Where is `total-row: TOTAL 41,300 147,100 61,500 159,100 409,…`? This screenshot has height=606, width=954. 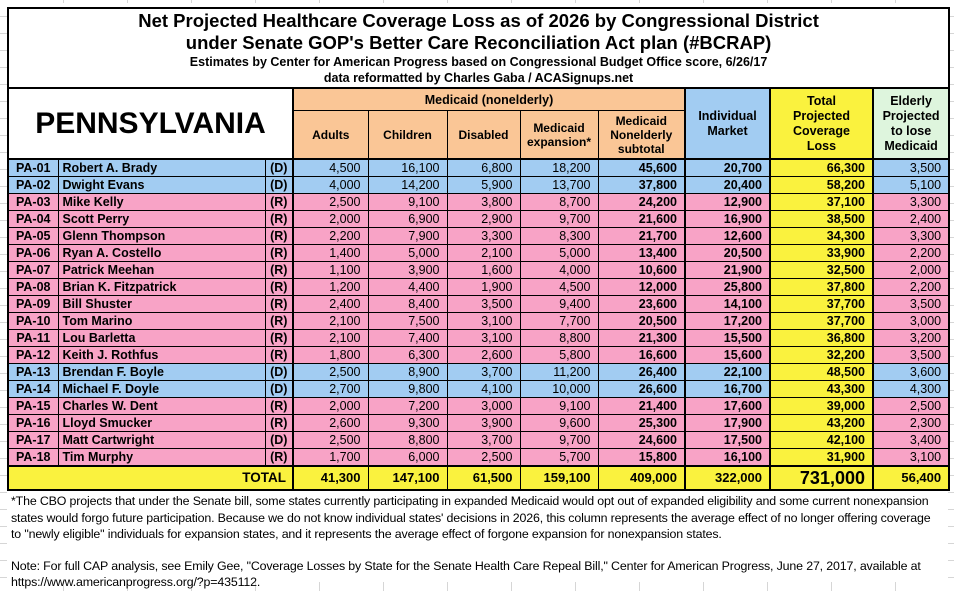 total-row: TOTAL 41,300 147,100 61,500 159,100 409,… is located at coordinates (478, 478).